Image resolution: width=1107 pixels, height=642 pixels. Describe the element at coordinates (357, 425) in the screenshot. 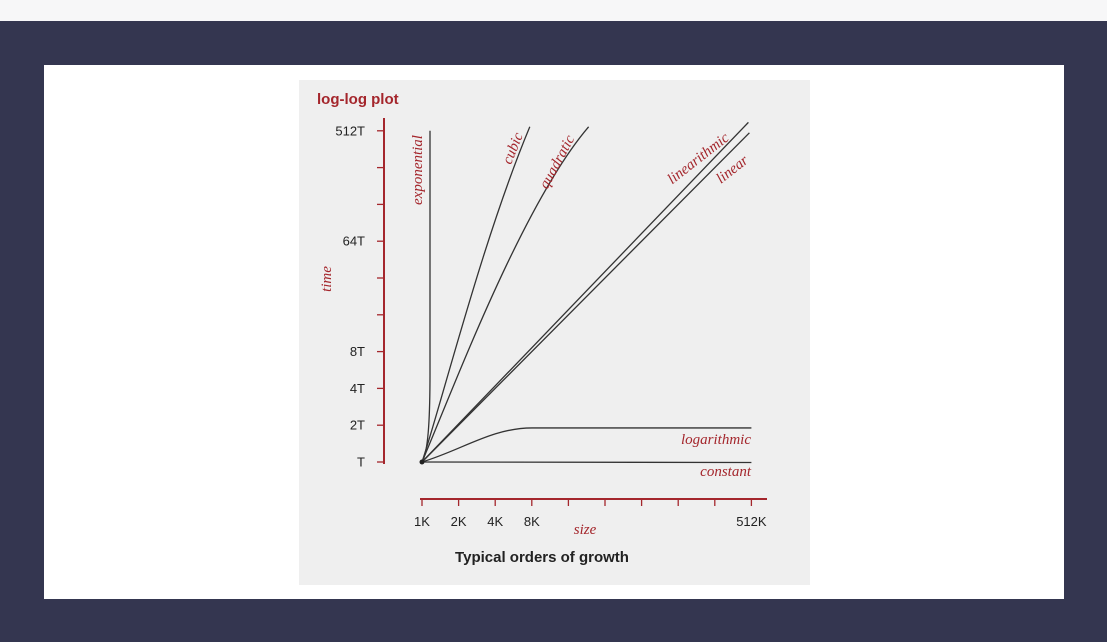

I see `y-tick-label: 2T` at that location.